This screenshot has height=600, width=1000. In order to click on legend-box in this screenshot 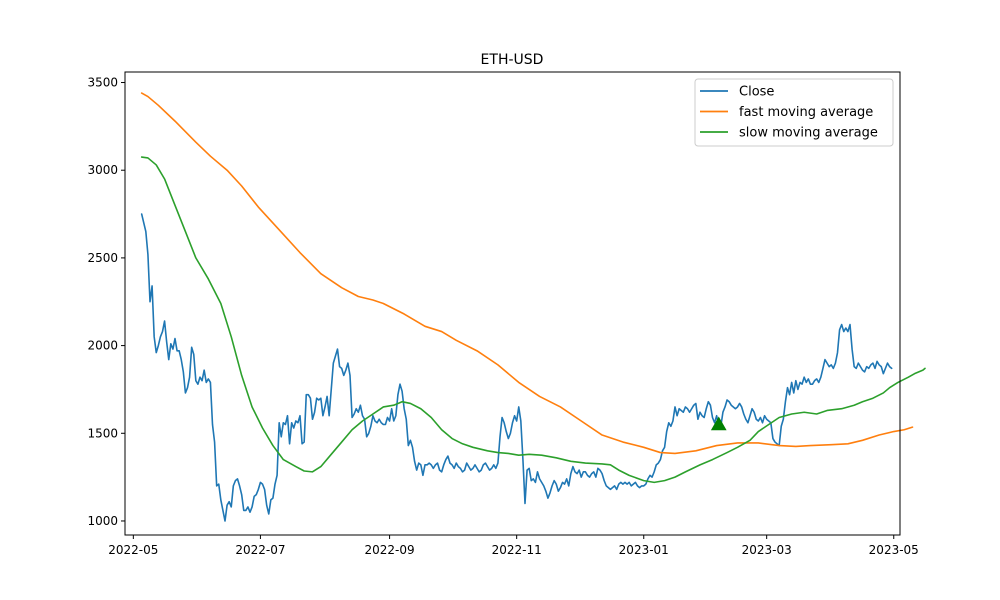, I will do `click(794, 112)`.